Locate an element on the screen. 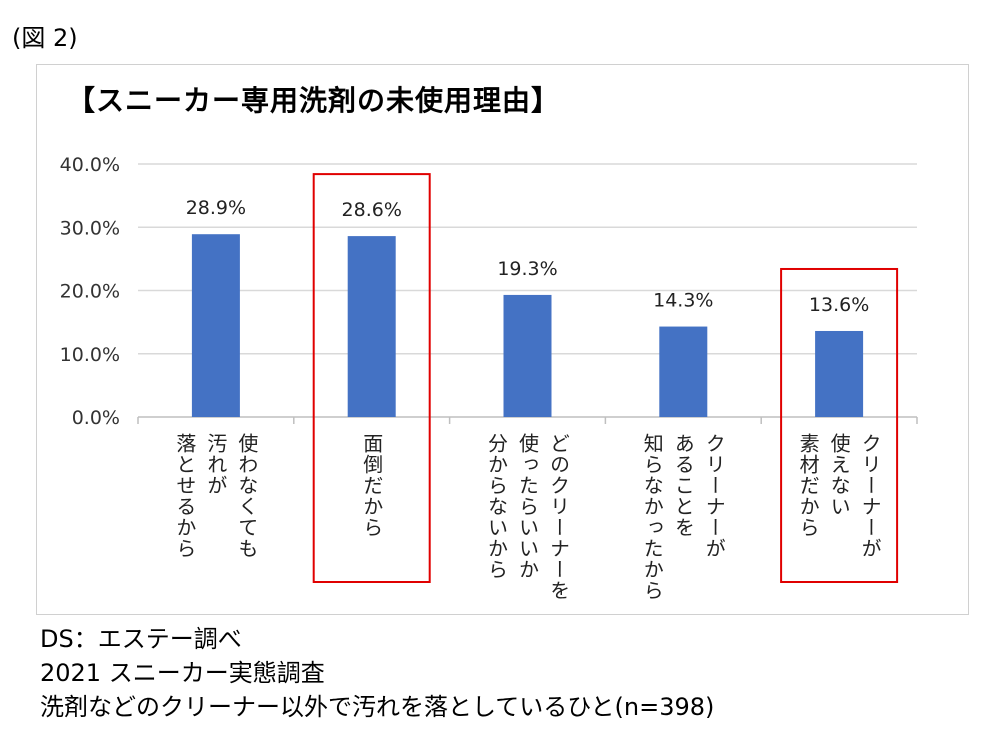  x-category-label: あることを is located at coordinates (683, 485).